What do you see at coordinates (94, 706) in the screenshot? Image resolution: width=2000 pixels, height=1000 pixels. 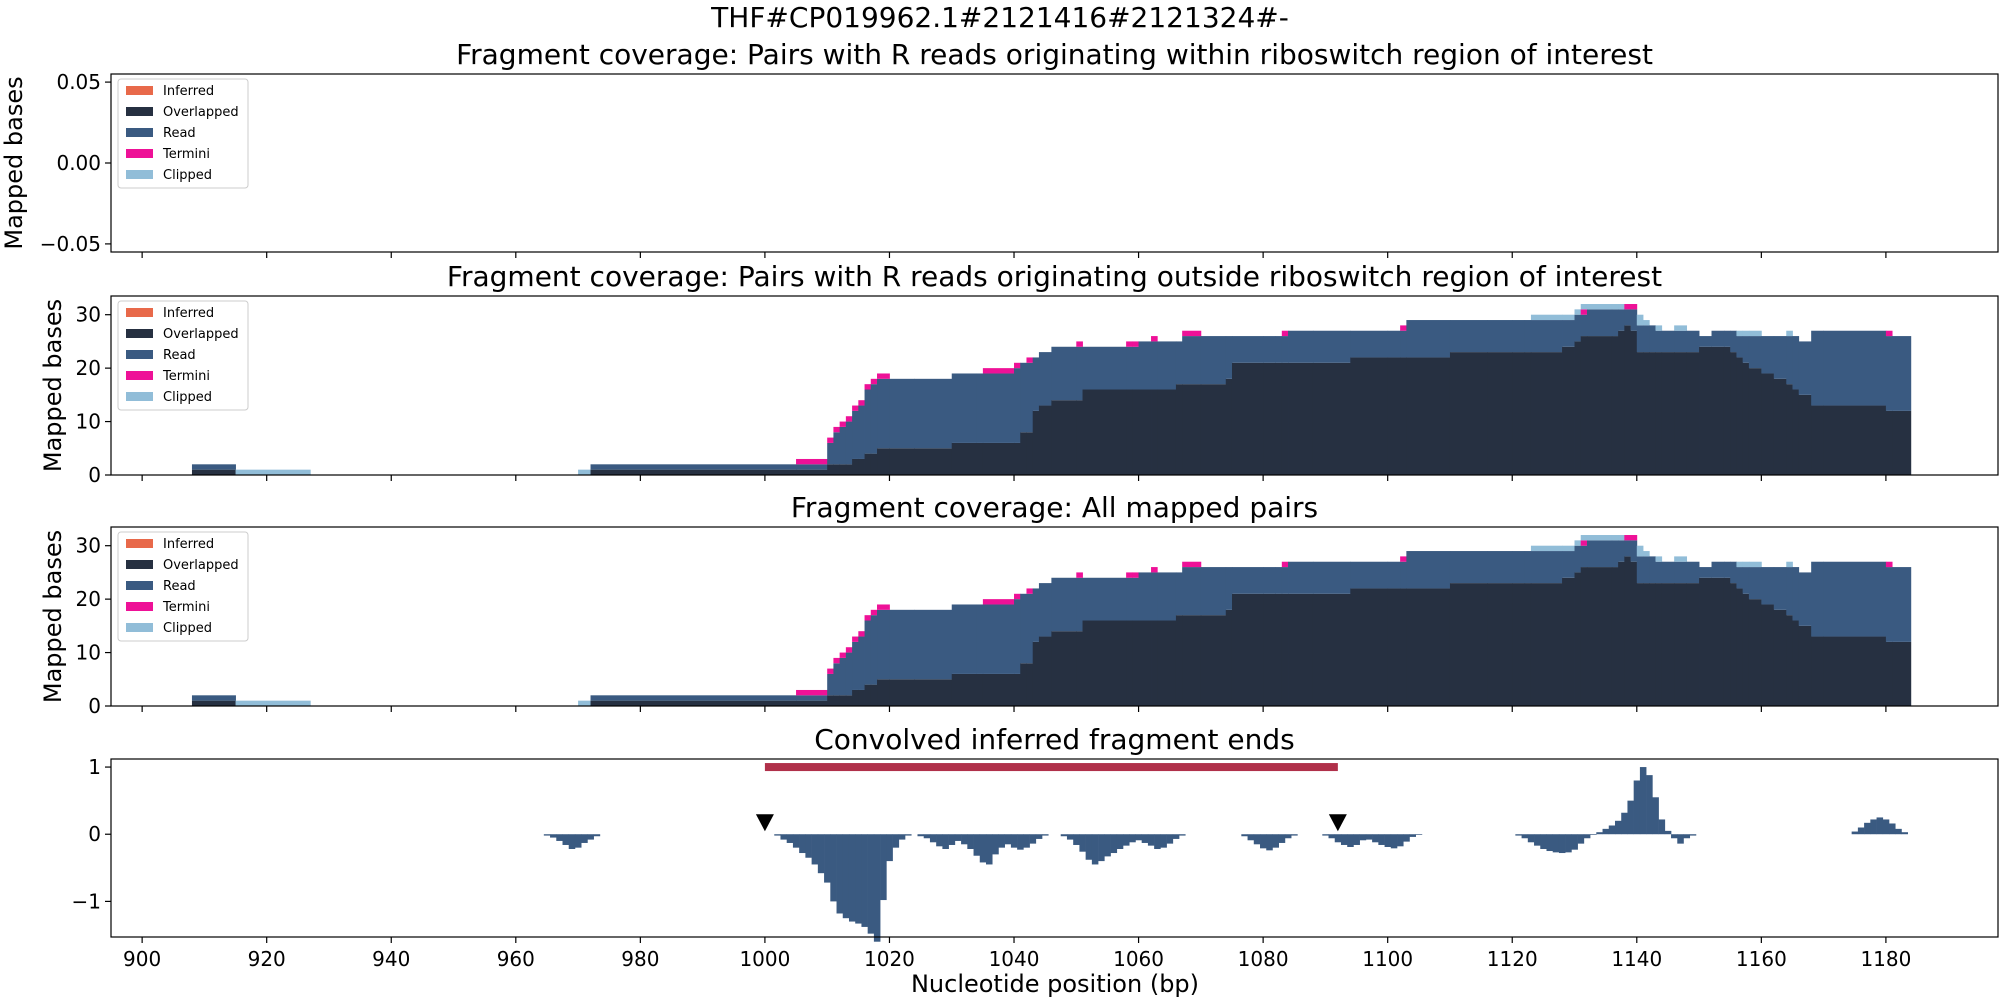 I see `y-tick-label: 0` at bounding box center [94, 706].